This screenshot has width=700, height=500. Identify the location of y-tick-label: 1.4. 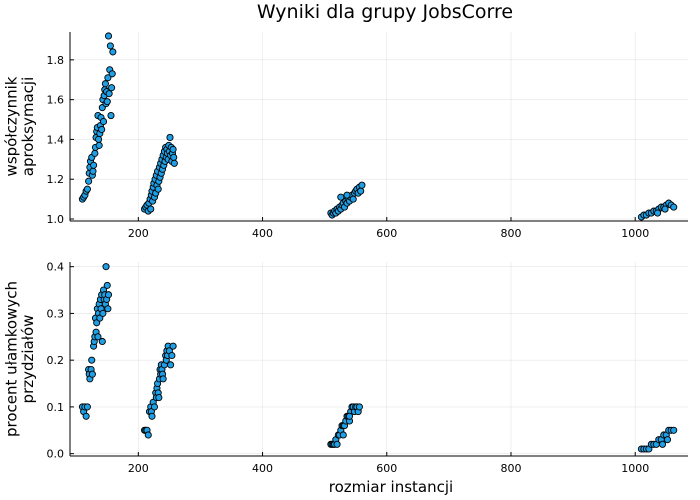
(56, 139).